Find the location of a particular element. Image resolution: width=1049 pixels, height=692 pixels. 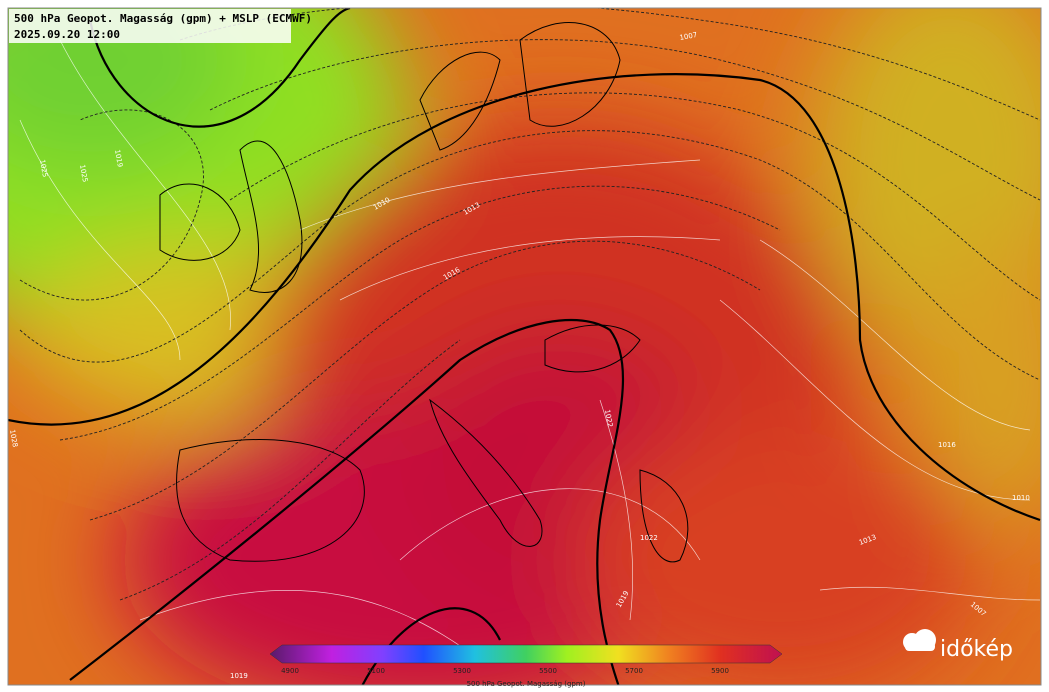

colorbar is located at coordinates (526, 654).